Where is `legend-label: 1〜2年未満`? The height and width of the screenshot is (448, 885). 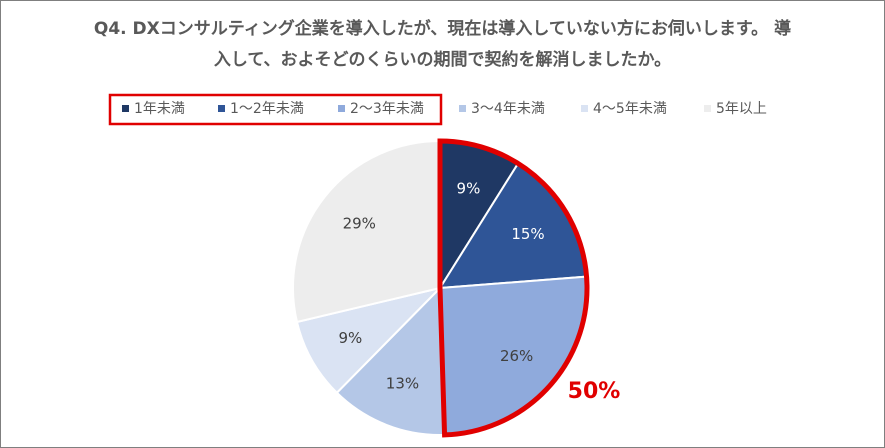
legend-label: 1〜2年未満 is located at coordinates (267, 109).